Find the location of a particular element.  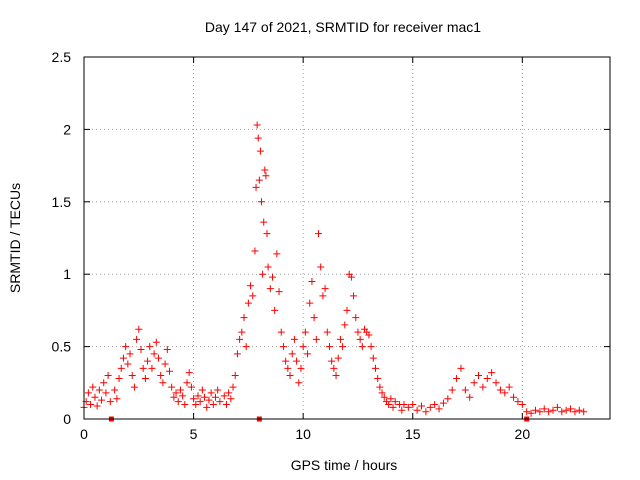

x-tick-label: 20 is located at coordinates (523, 434).